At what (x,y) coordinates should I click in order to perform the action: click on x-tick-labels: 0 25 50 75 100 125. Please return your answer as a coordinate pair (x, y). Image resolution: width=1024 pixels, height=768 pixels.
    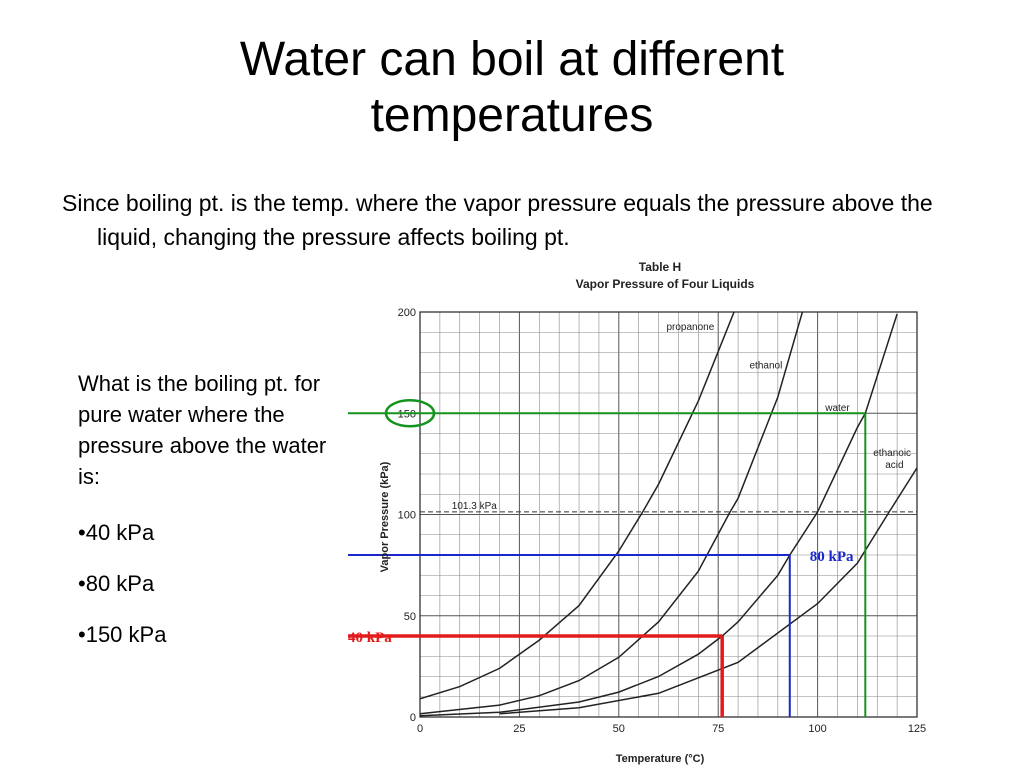
    Looking at the image, I should click on (671, 729).